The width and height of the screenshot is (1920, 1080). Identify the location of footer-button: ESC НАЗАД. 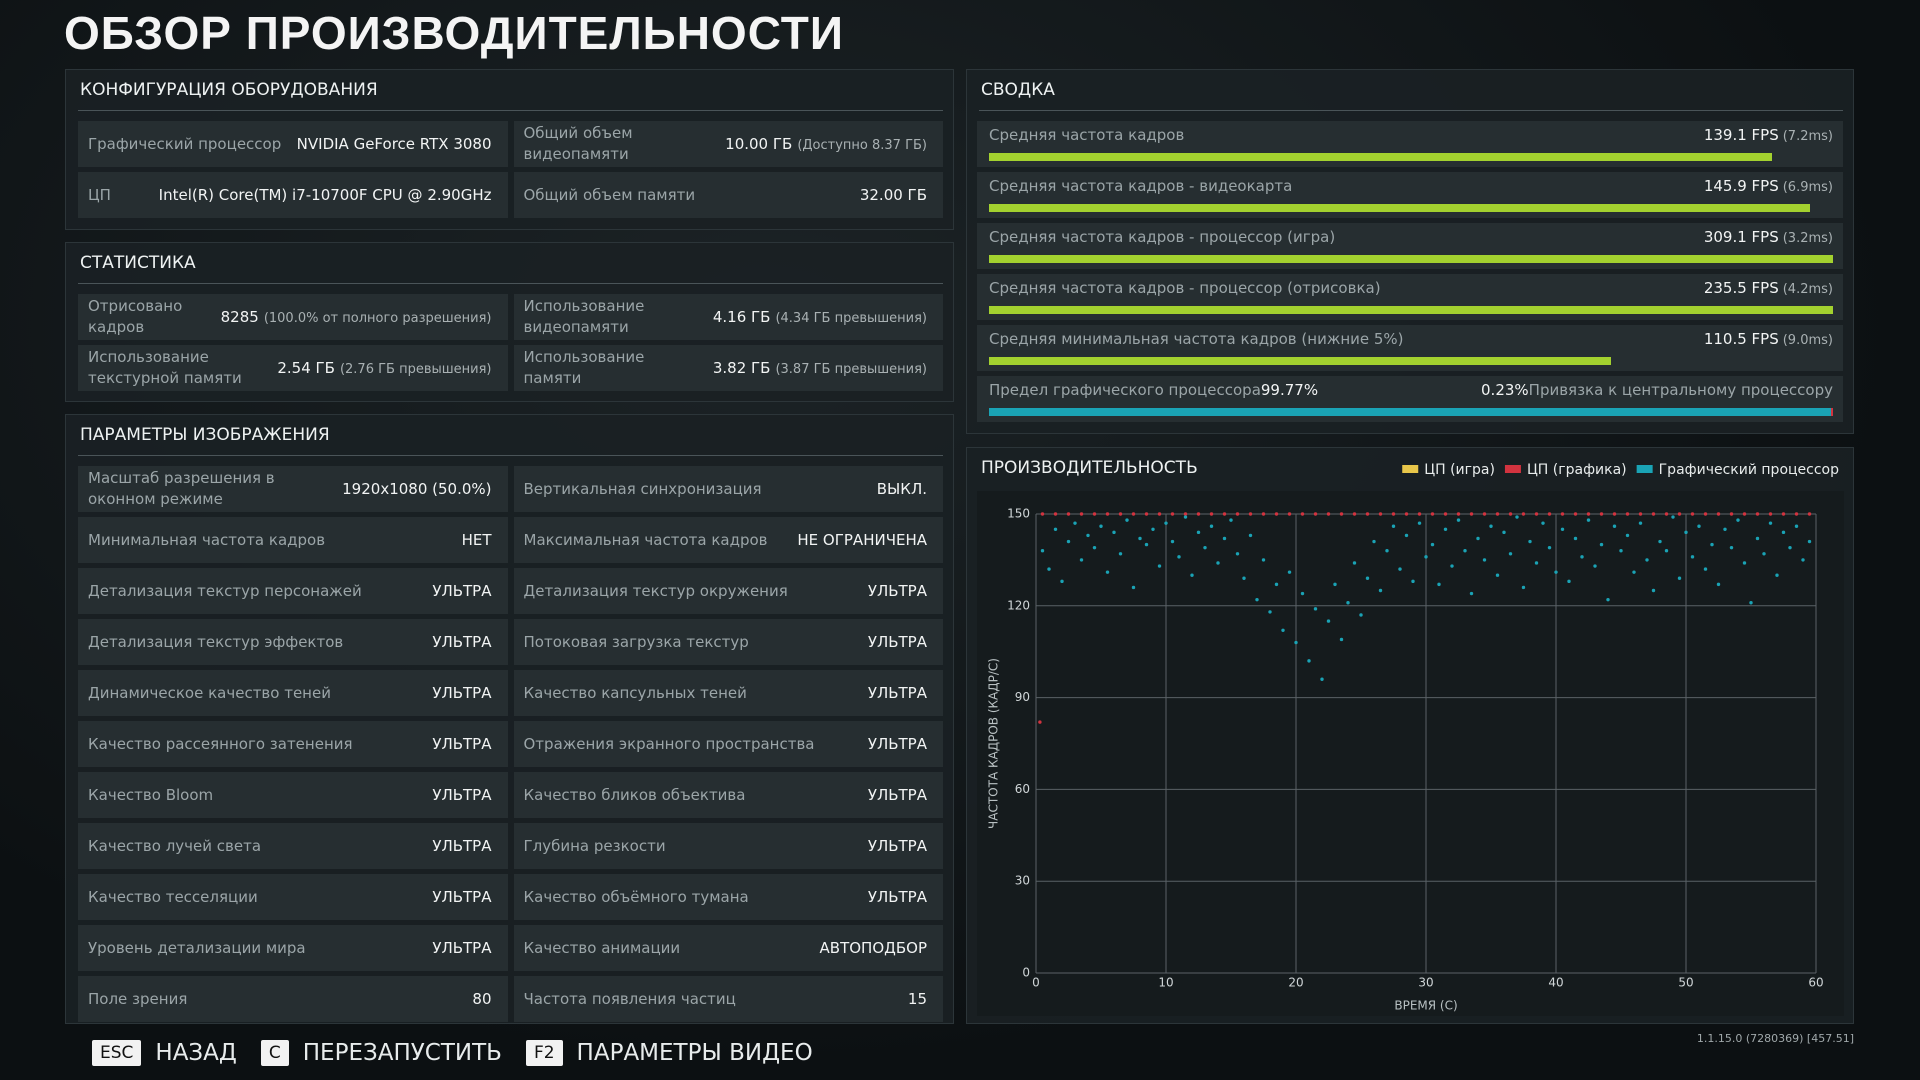
(164, 1053).